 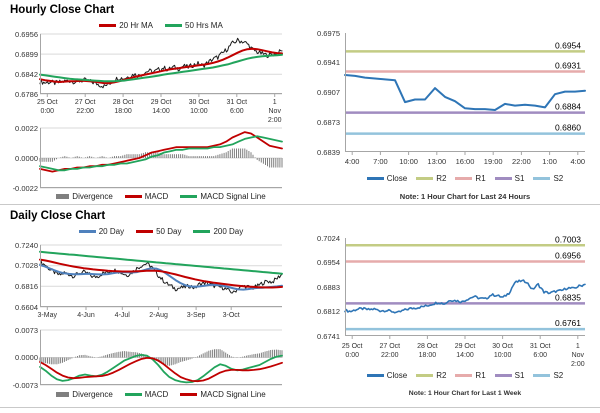 What do you see at coordinates (26, 286) in the screenshot?
I see `y-tick-label: 0.6816` at bounding box center [26, 286].